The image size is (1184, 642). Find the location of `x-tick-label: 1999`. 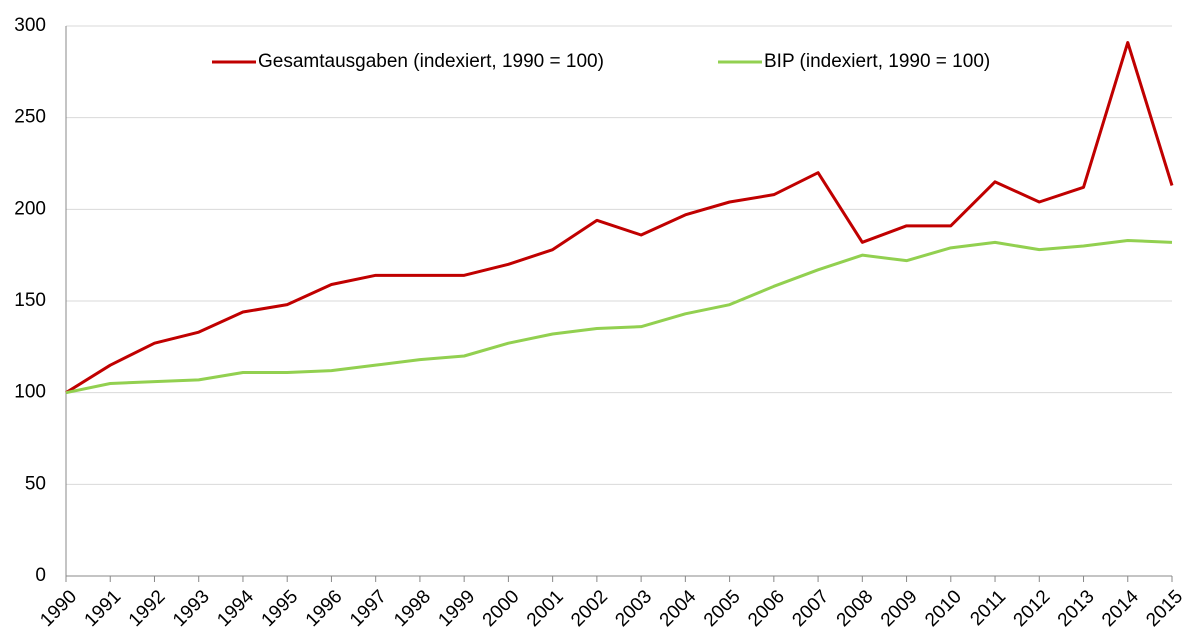

x-tick-label: 1999 is located at coordinates (456, 608).